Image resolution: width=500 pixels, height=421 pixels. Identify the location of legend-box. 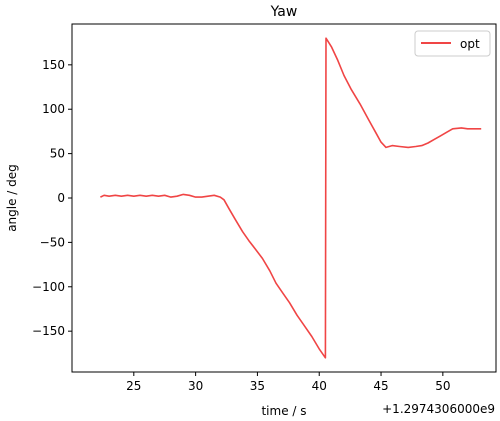
(452, 43).